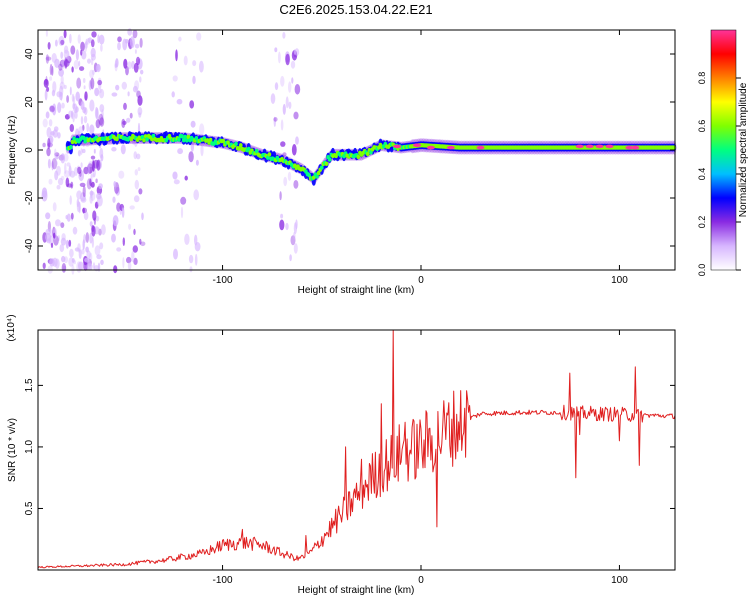  Describe the element at coordinates (29, 197) in the screenshot. I see `spectrogram-ytick-label: -20` at that location.